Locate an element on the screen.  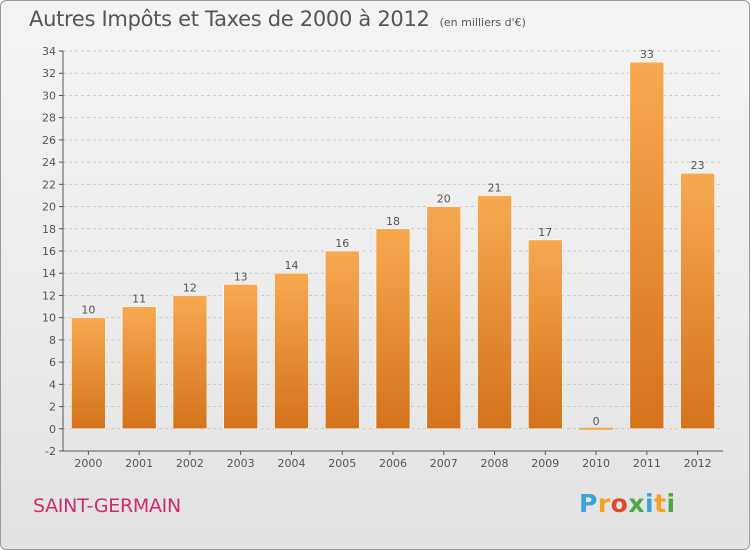
bar-2010 is located at coordinates (596, 428).